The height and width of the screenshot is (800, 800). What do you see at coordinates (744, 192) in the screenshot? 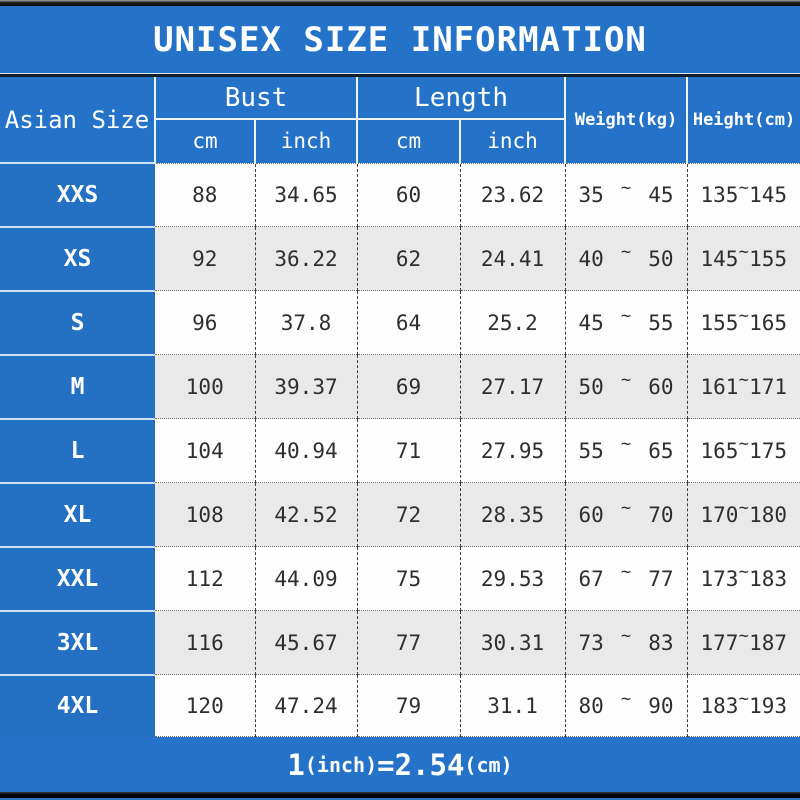
I see `height-range: 135 ~ 145` at bounding box center [744, 192].